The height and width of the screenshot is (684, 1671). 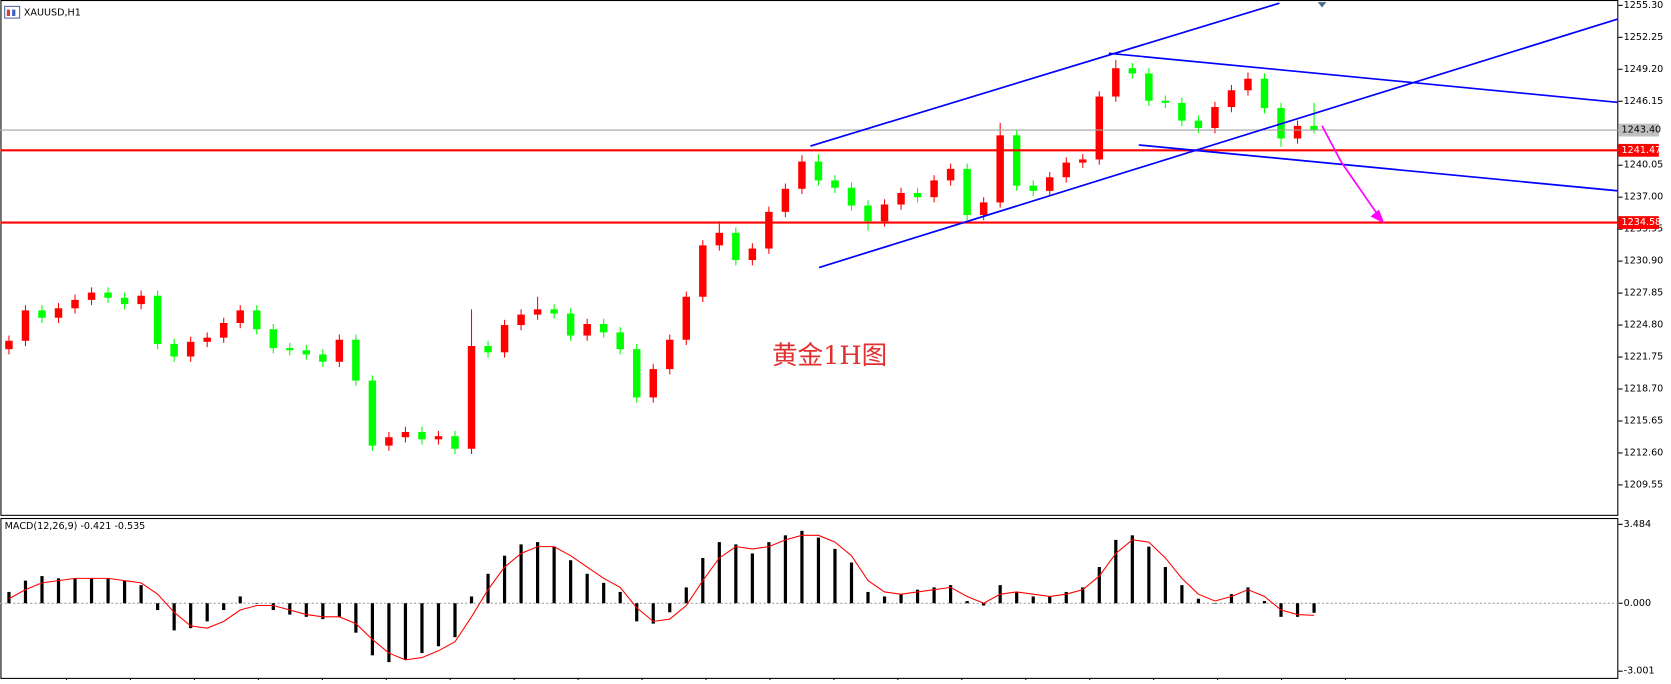 What do you see at coordinates (52, 12) in the screenshot?
I see `chart-title: XAUUSD,H1` at bounding box center [52, 12].